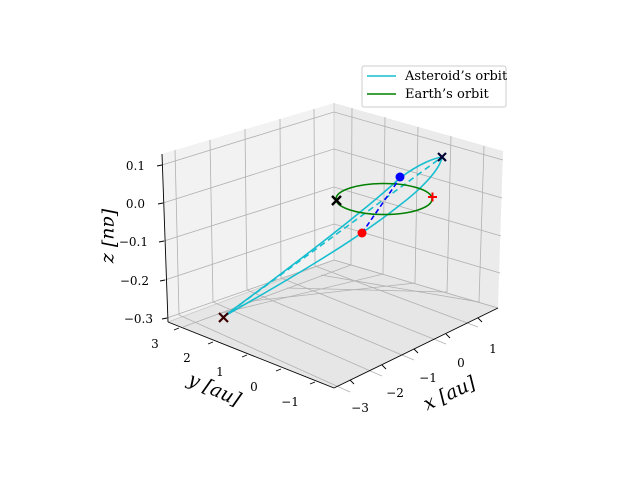 This screenshot has width=640, height=485. Describe the element at coordinates (135, 166) in the screenshot. I see `z-tick-label: 0.1` at that location.